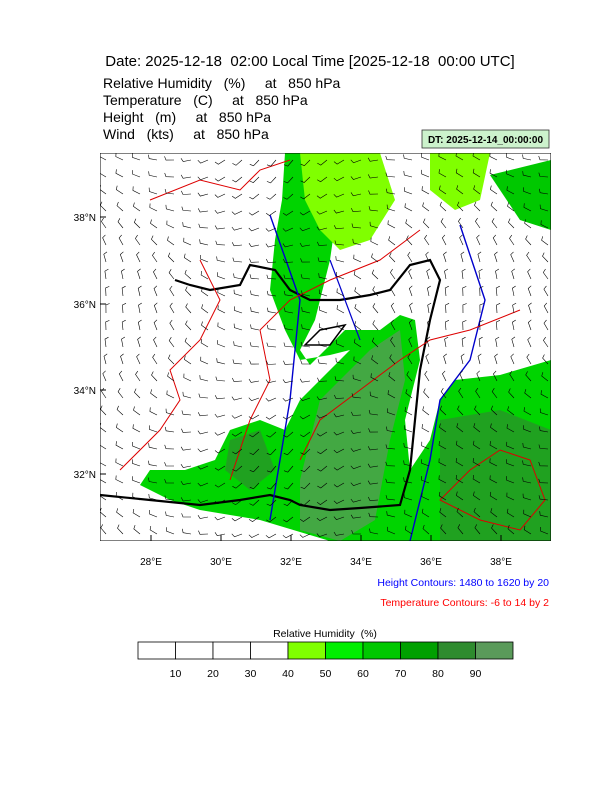 Image resolution: width=612 pixels, height=797 pixels. Describe the element at coordinates (325, 634) in the screenshot. I see `colorbar-title: Relative Humidity (%)` at that location.